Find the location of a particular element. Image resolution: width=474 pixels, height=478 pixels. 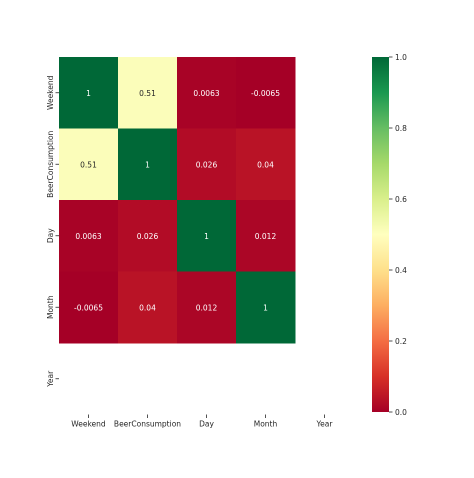

colorbar is located at coordinates (380, 234).